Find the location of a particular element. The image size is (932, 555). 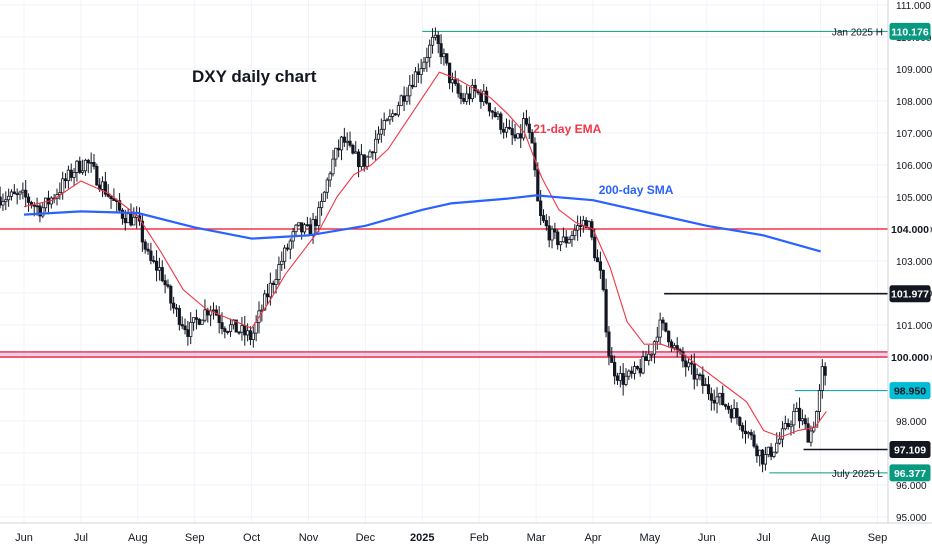

price-tick-label: 111.000 is located at coordinates (913, 6).